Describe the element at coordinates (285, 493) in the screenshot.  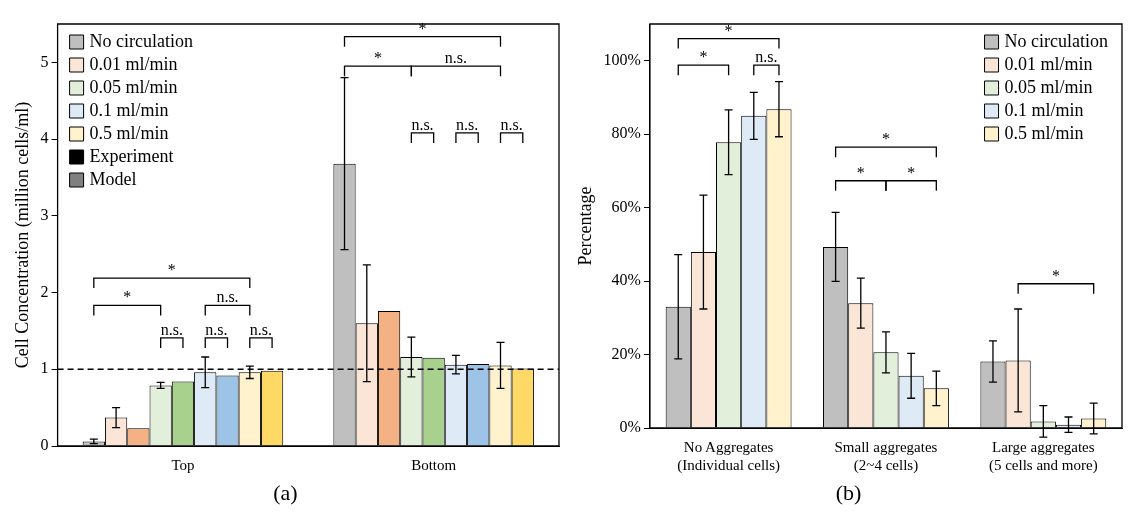
I see `text: (a)` at that location.